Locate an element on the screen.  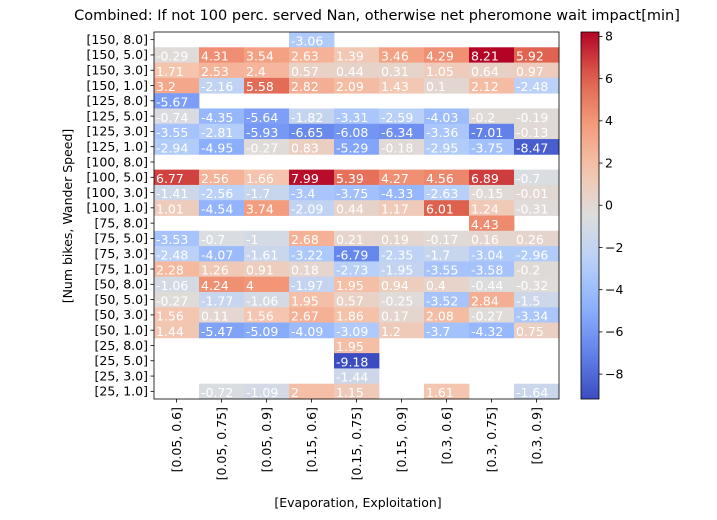
cell-label: -0.2 is located at coordinates (528, 270).